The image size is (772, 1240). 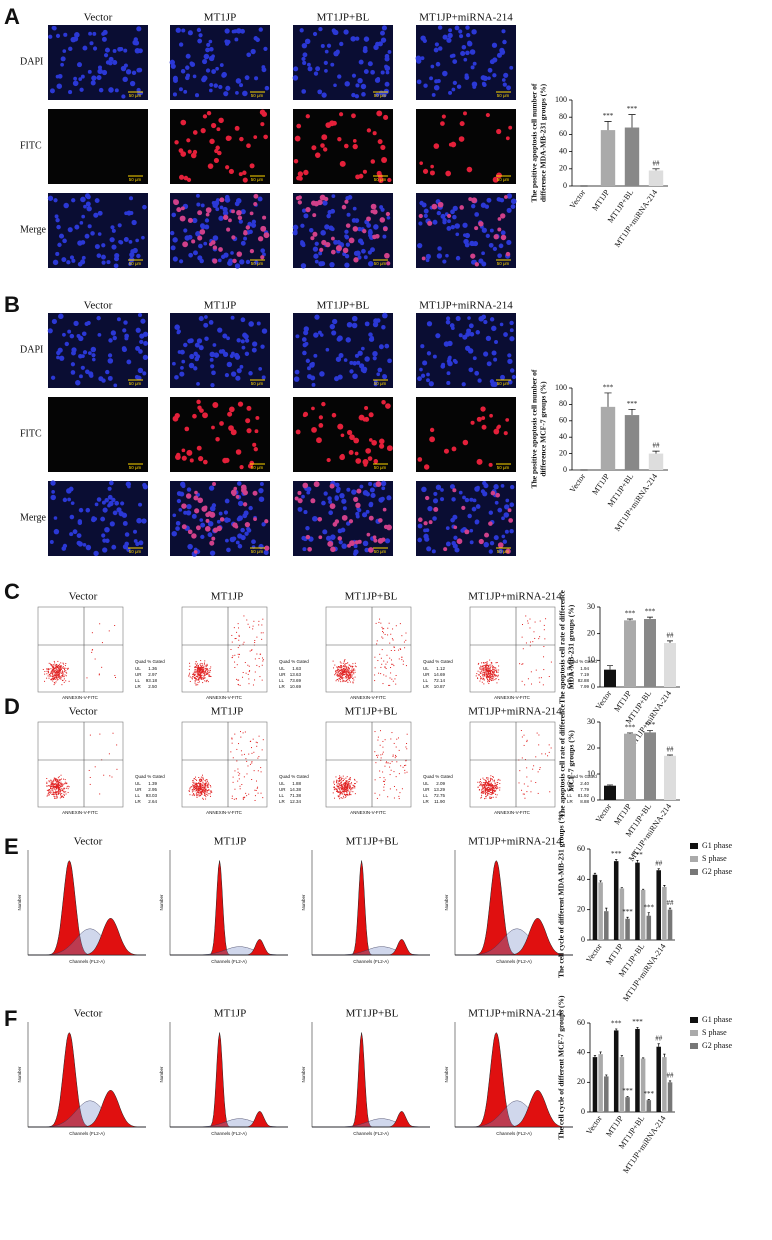 What do you see at coordinates (138, 674) in the screenshot?
I see `quad-name: UR` at bounding box center [138, 674].